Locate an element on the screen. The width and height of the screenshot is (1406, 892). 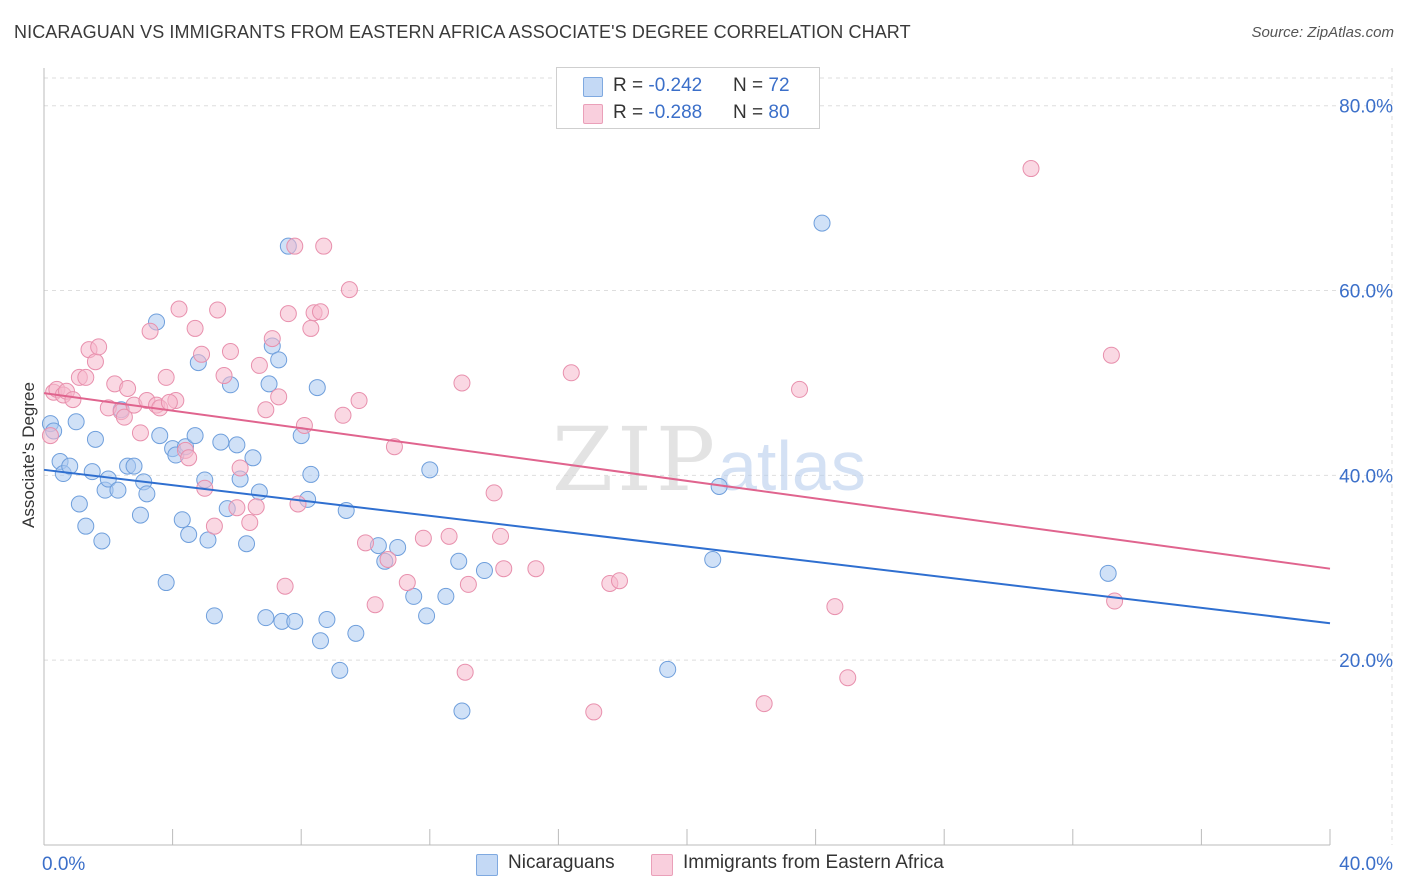
legend-label: Immigrants from Eastern Africa is located at coordinates (813, 862).